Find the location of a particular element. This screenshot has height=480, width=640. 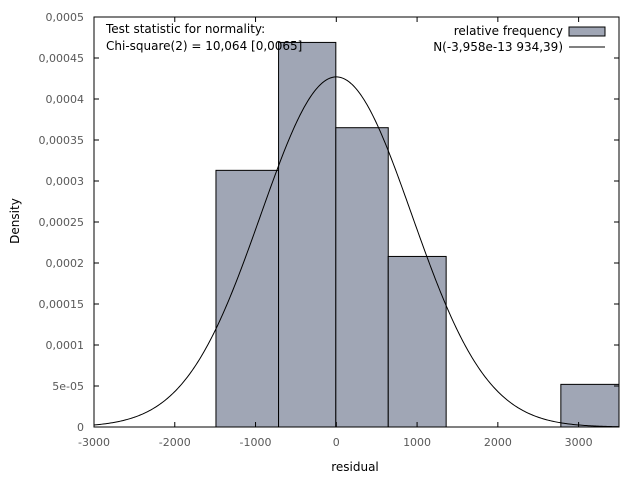

chi-square-result: Chi-square(2) = 10,064 [0,0065] is located at coordinates (204, 46).